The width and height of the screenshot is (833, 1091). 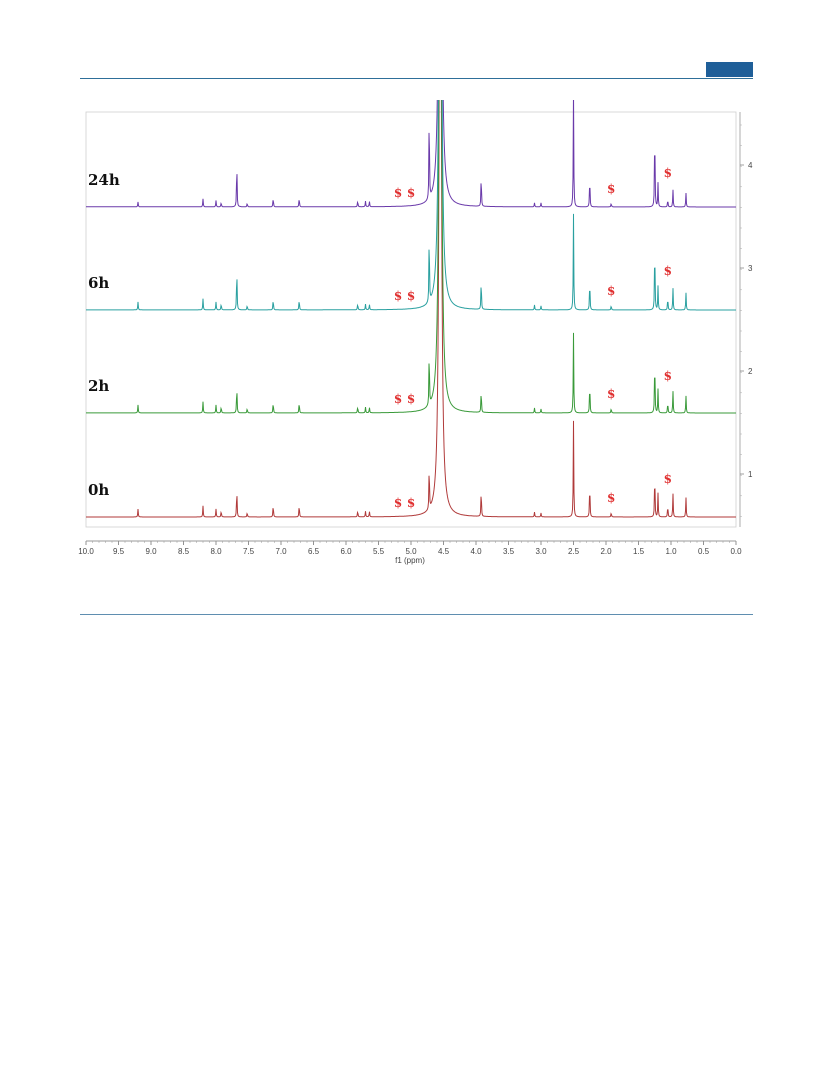 What do you see at coordinates (98, 386) in the screenshot?
I see `trace-label-2h: 2h` at bounding box center [98, 386].